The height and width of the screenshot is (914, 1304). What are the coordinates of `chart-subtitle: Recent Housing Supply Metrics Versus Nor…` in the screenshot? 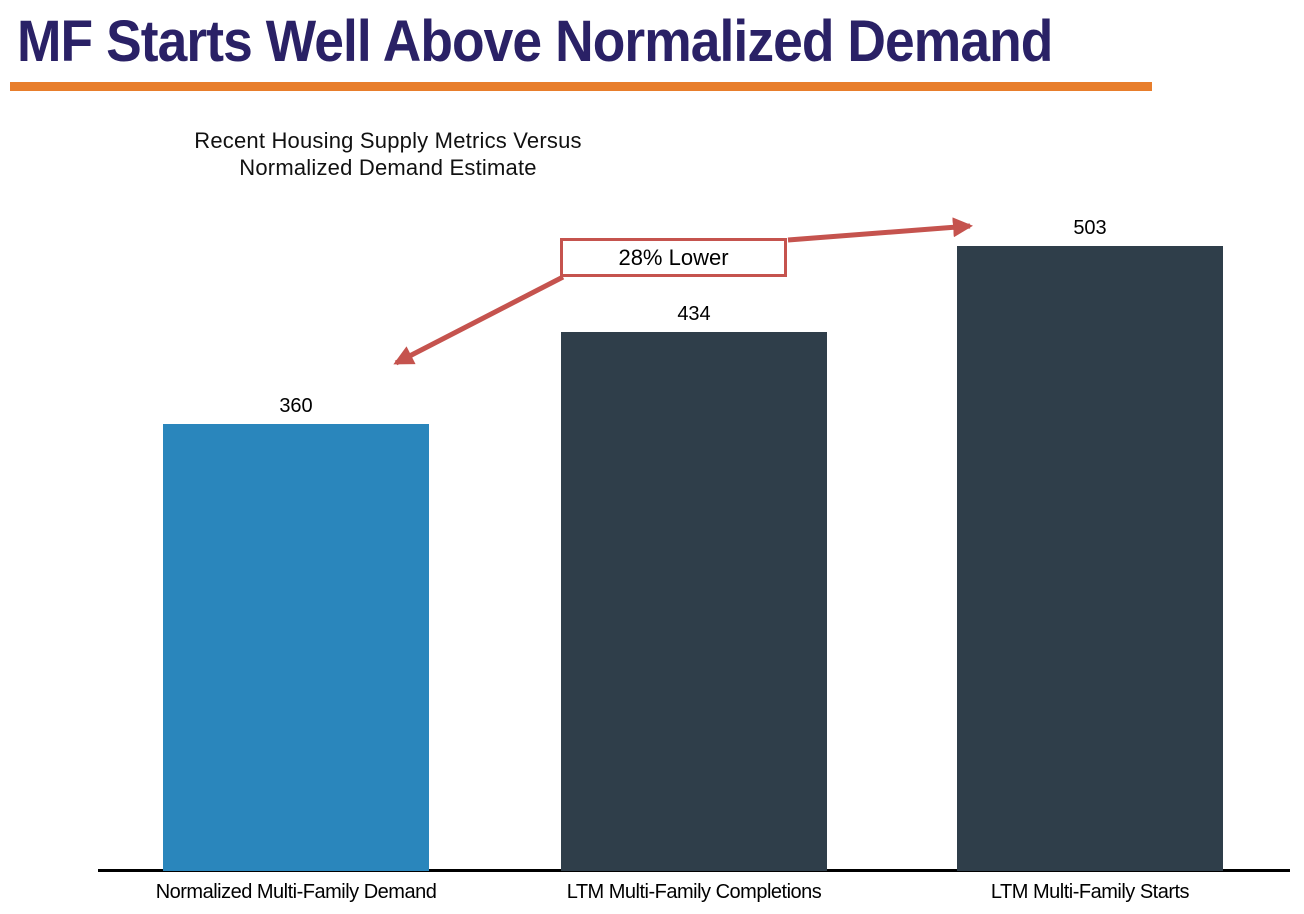 It's located at (388, 154).